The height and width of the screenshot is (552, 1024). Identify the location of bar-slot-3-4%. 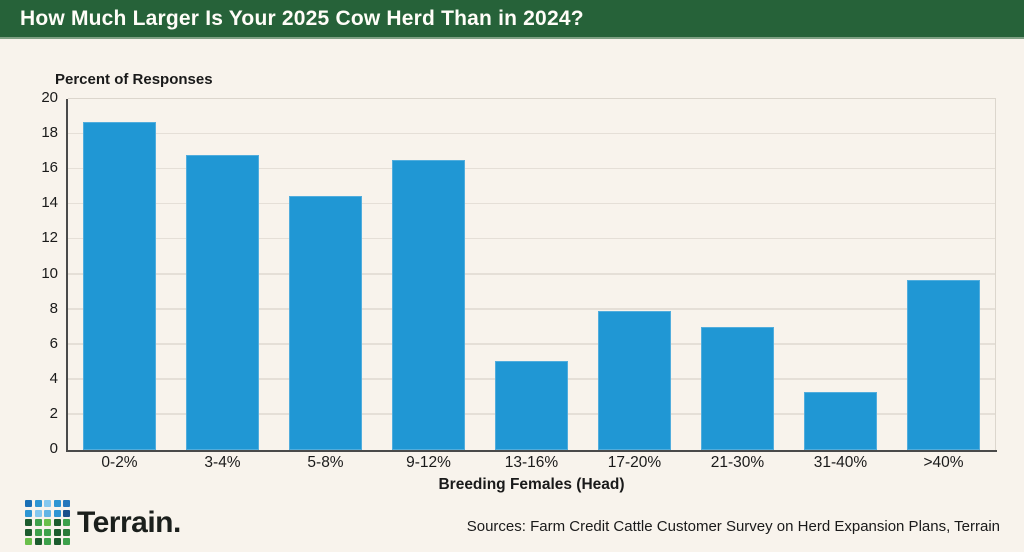
(222, 274).